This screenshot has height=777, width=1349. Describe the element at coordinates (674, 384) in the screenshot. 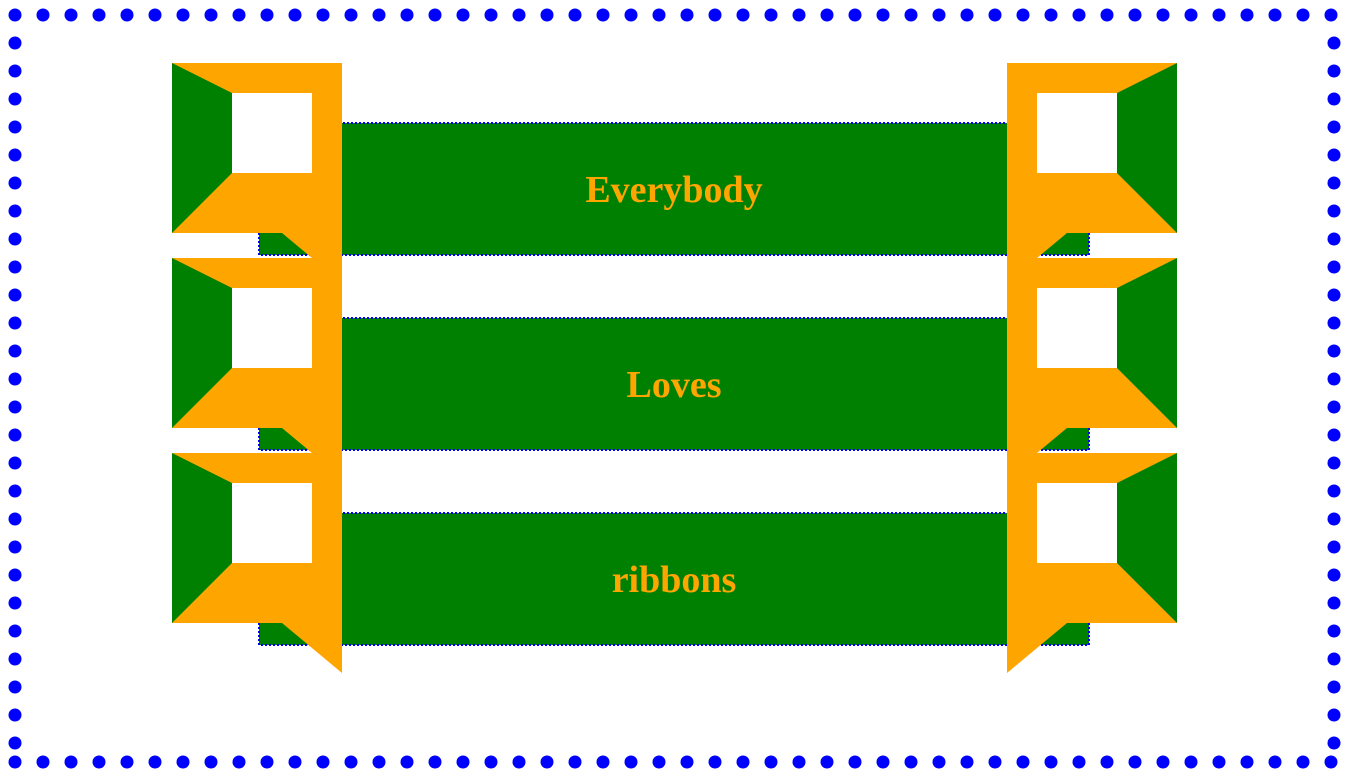

I see `ribbon-band` at that location.